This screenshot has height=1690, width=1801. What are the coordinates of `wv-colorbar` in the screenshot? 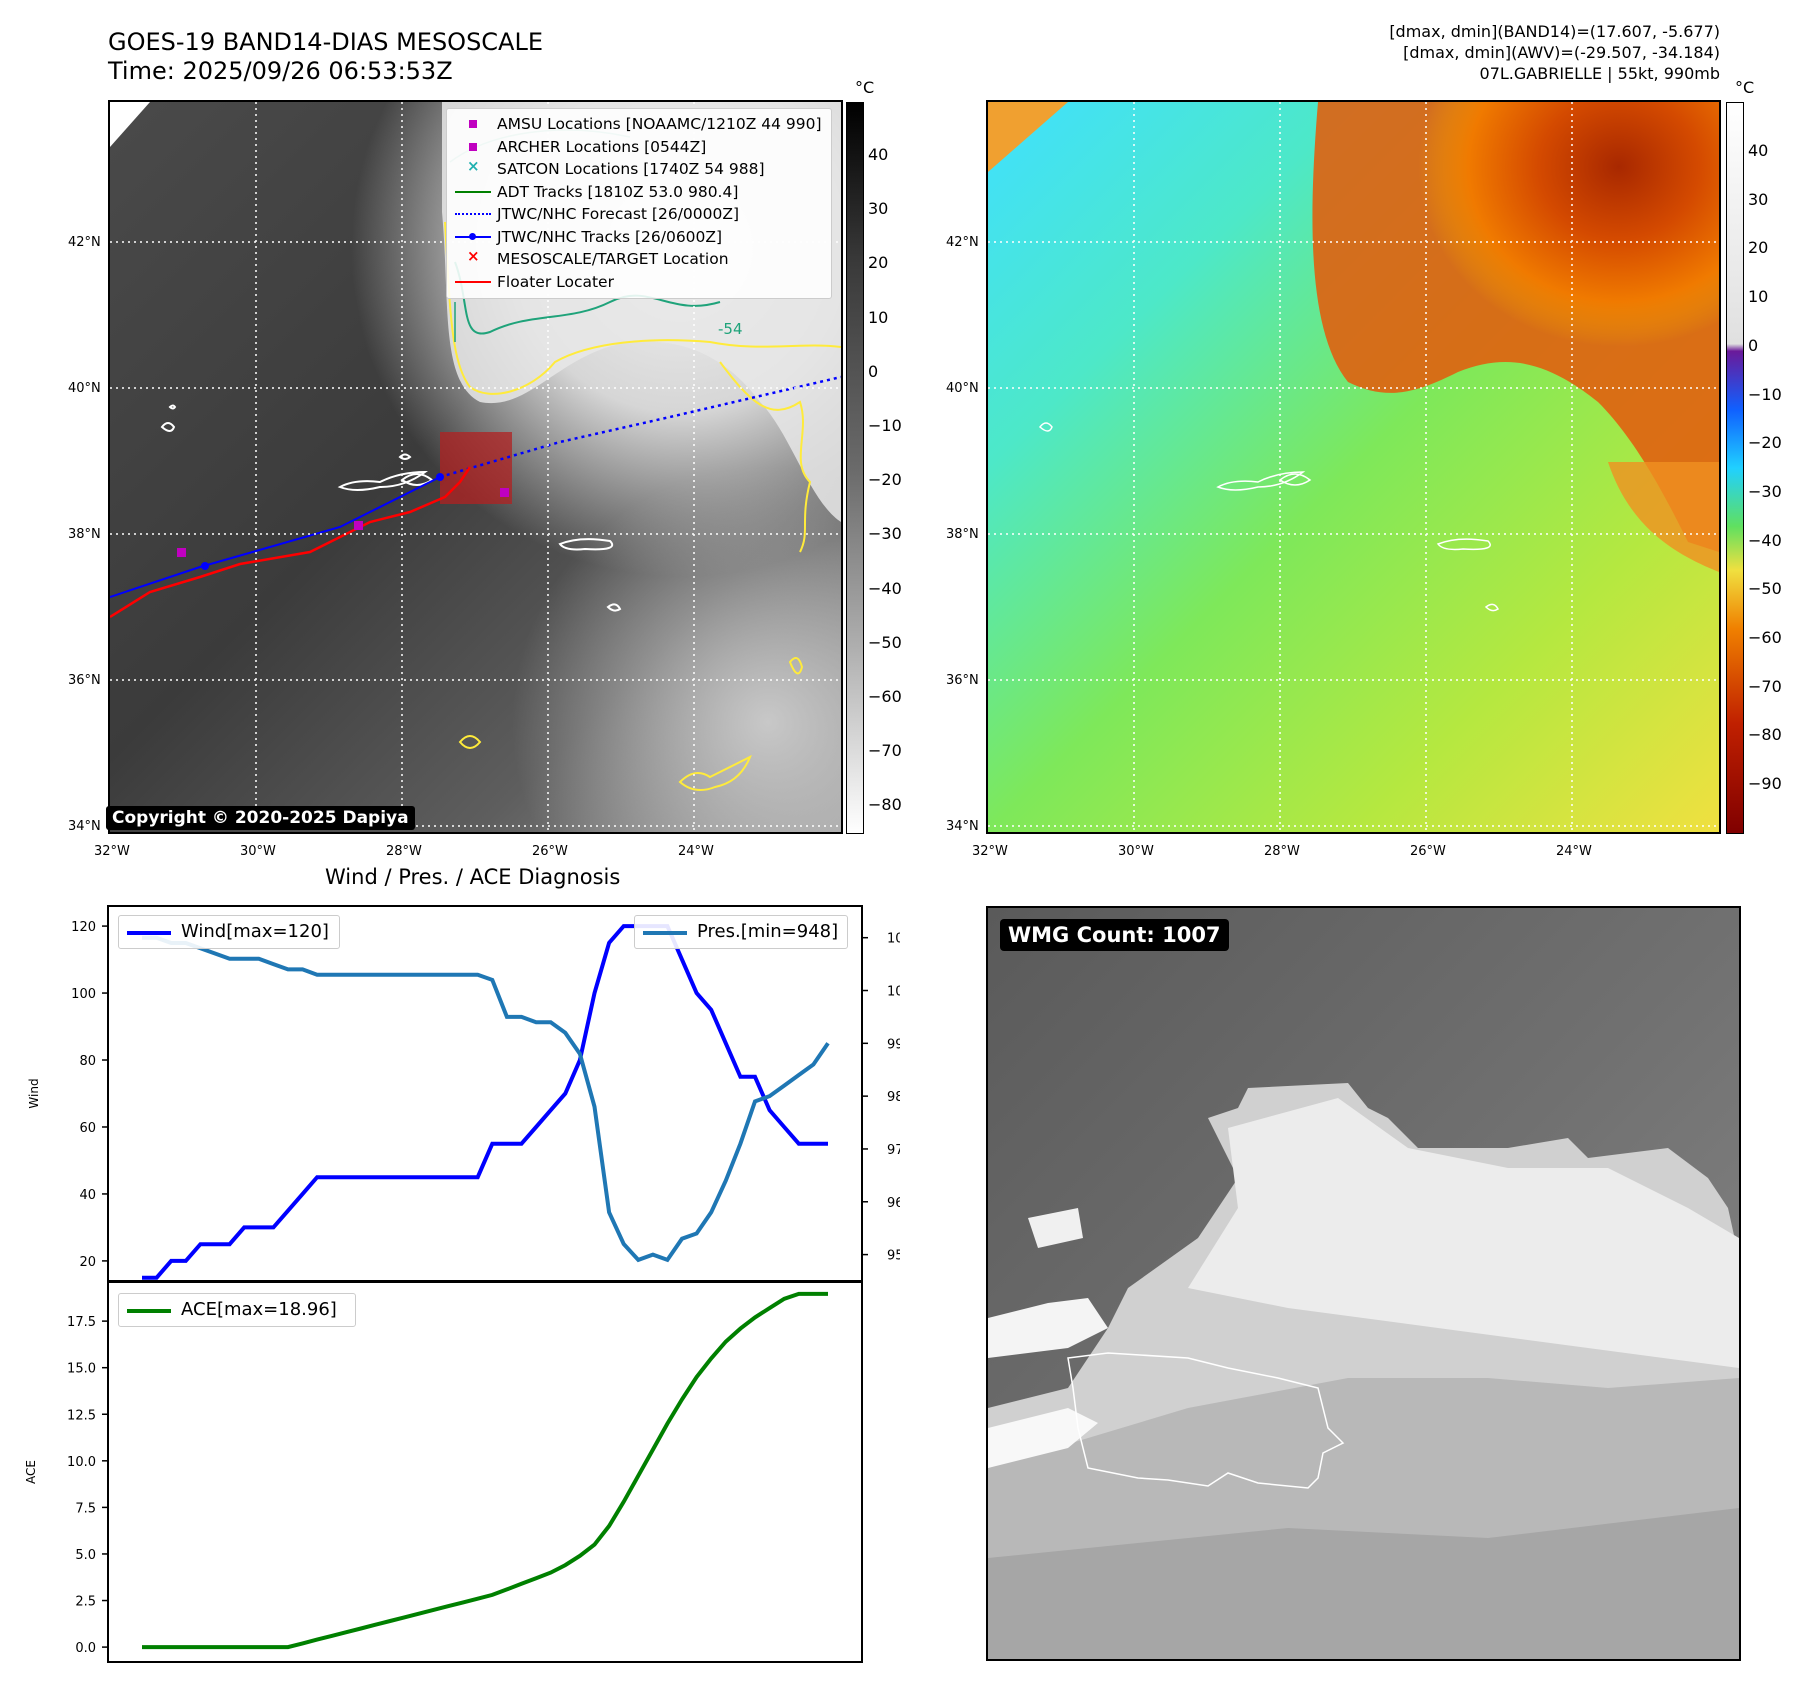 It's located at (1735, 468).